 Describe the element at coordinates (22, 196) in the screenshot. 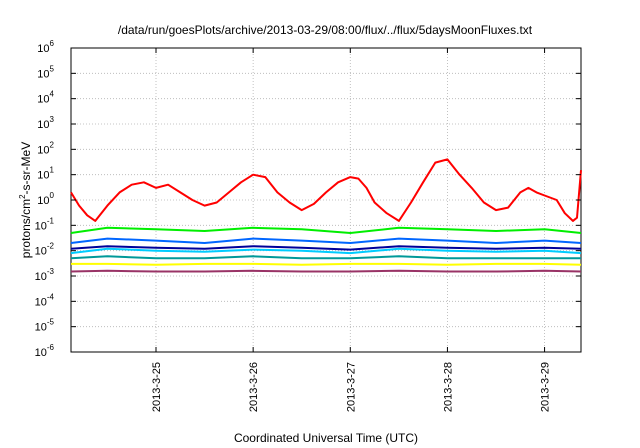

I see `y-axis-label-sup: 2` at that location.